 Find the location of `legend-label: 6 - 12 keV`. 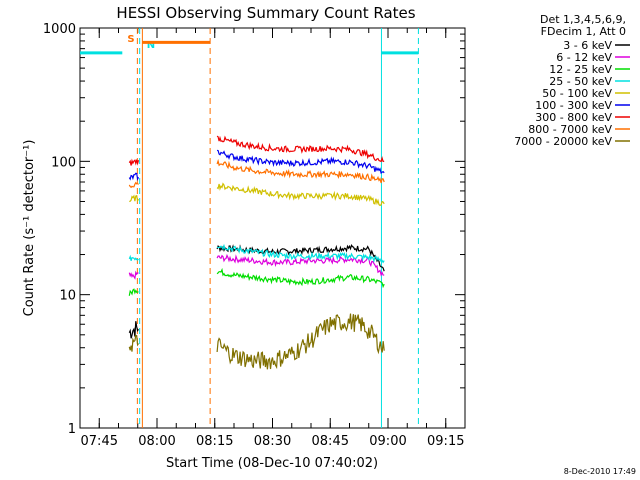

legend-label: 6 - 12 keV is located at coordinates (584, 57).